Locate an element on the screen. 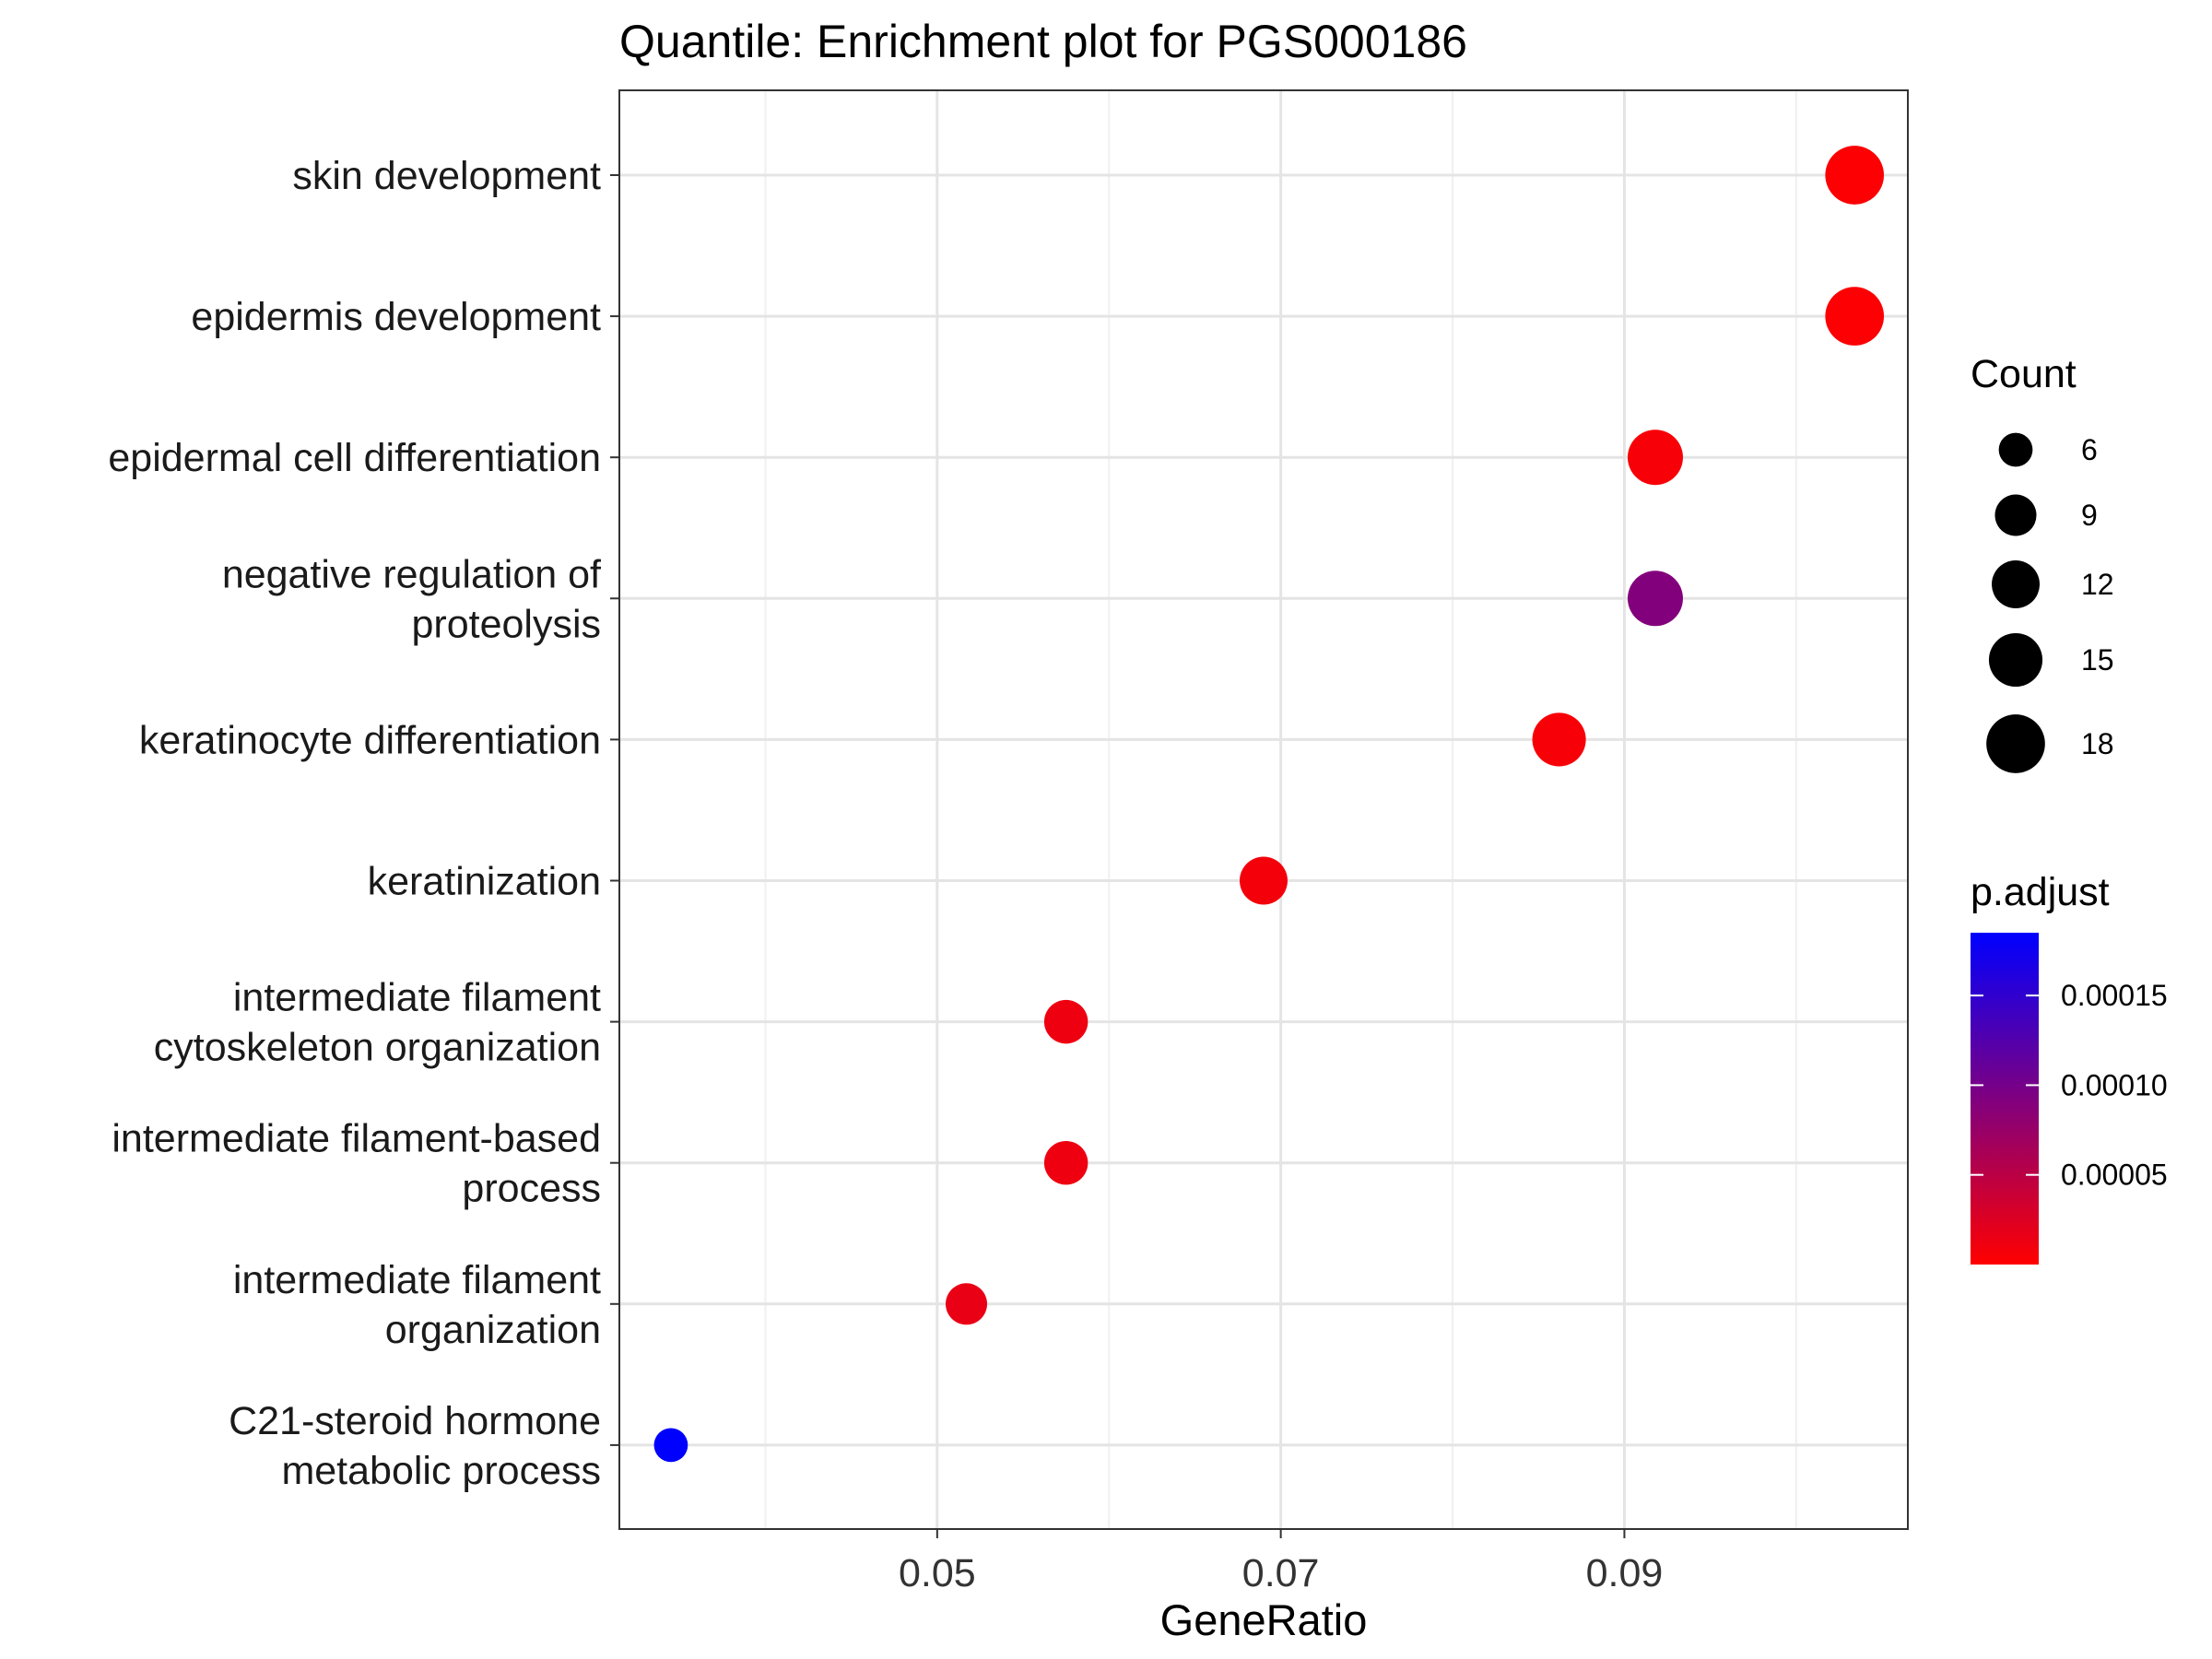  category-label-line: process is located at coordinates (531, 1189).